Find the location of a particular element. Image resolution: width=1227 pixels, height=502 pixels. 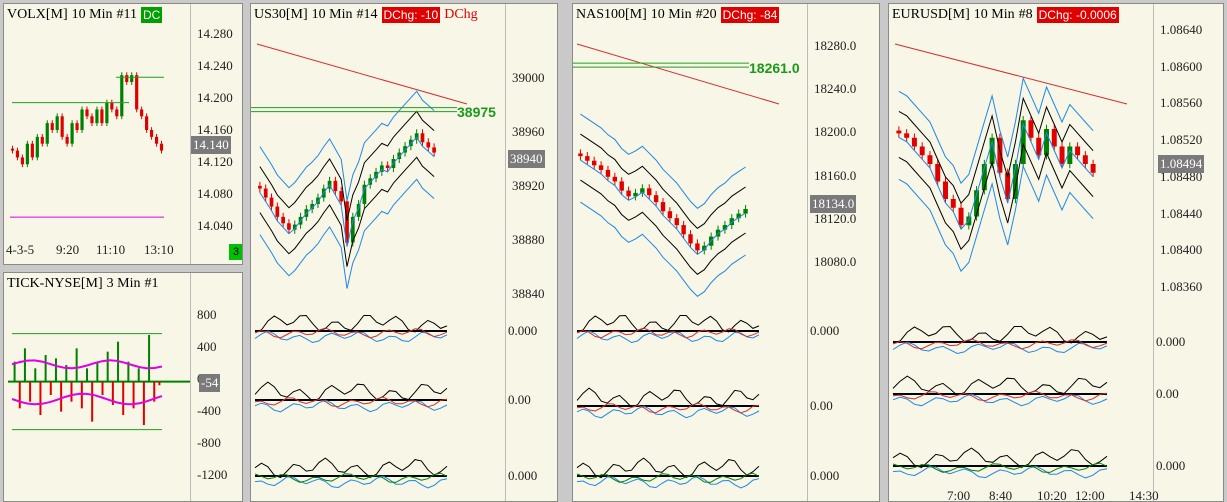

nas-lower-envelope is located at coordinates (663, 227).